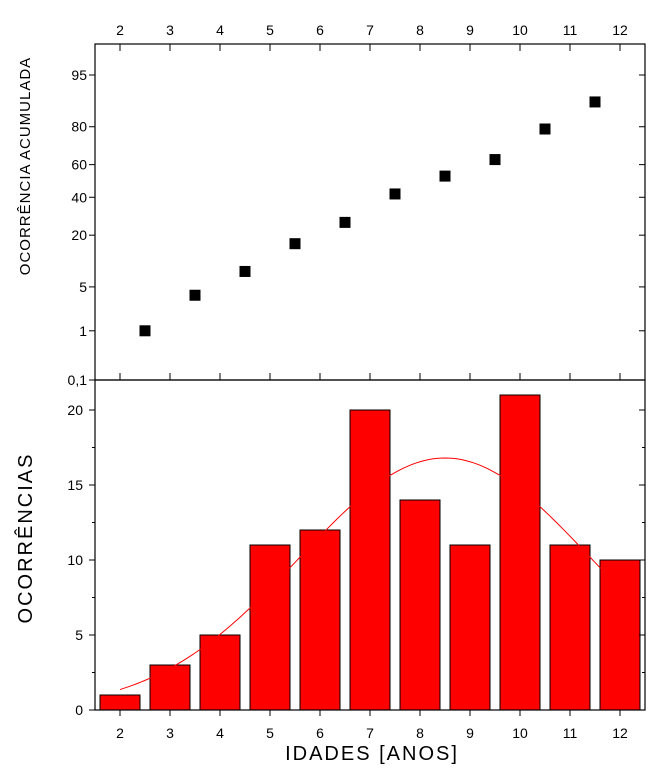 The image size is (648, 769). What do you see at coordinates (83, 331) in the screenshot?
I see `top-y-tick-label: 1` at bounding box center [83, 331].